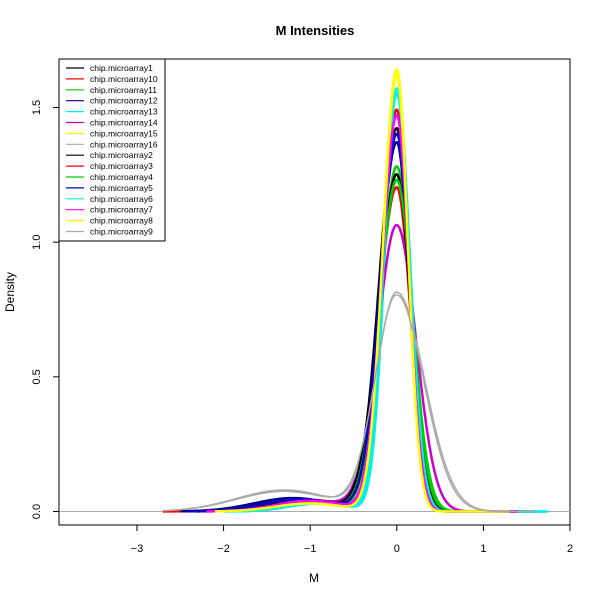 Image resolution: width=600 pixels, height=600 pixels. I want to click on legend-entry: chip.microarray10, so click(124, 79).